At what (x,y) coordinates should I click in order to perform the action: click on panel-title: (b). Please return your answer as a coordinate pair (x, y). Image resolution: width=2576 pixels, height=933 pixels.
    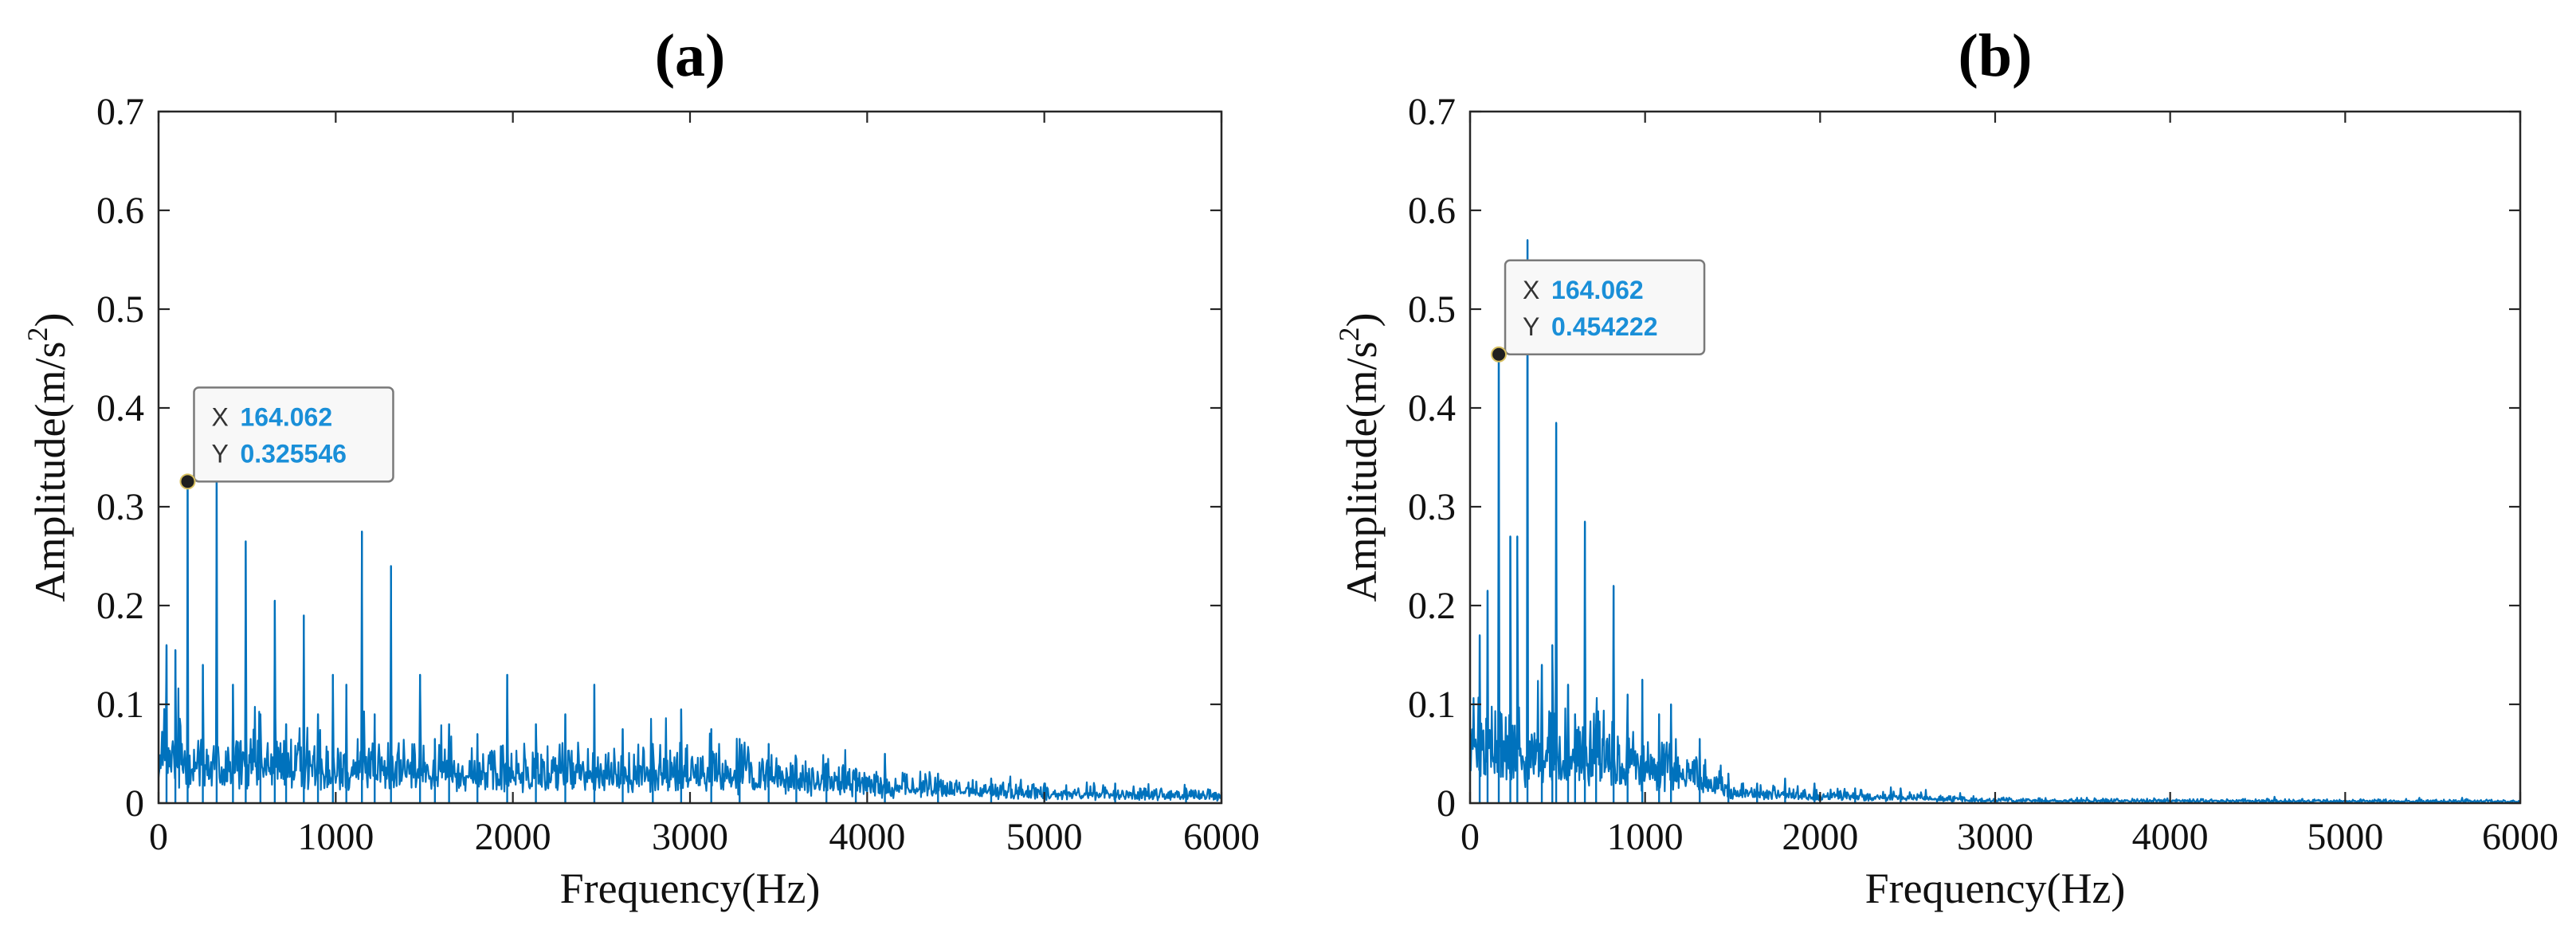
    Looking at the image, I should click on (1995, 55).